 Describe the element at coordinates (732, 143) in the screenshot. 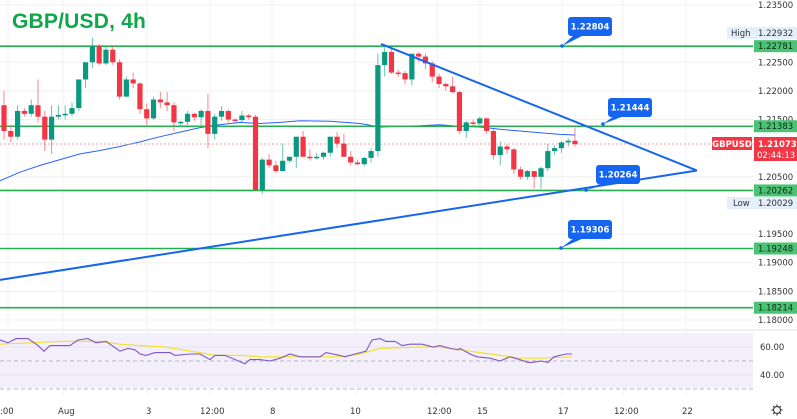

I see `symbol-tag-bg` at that location.